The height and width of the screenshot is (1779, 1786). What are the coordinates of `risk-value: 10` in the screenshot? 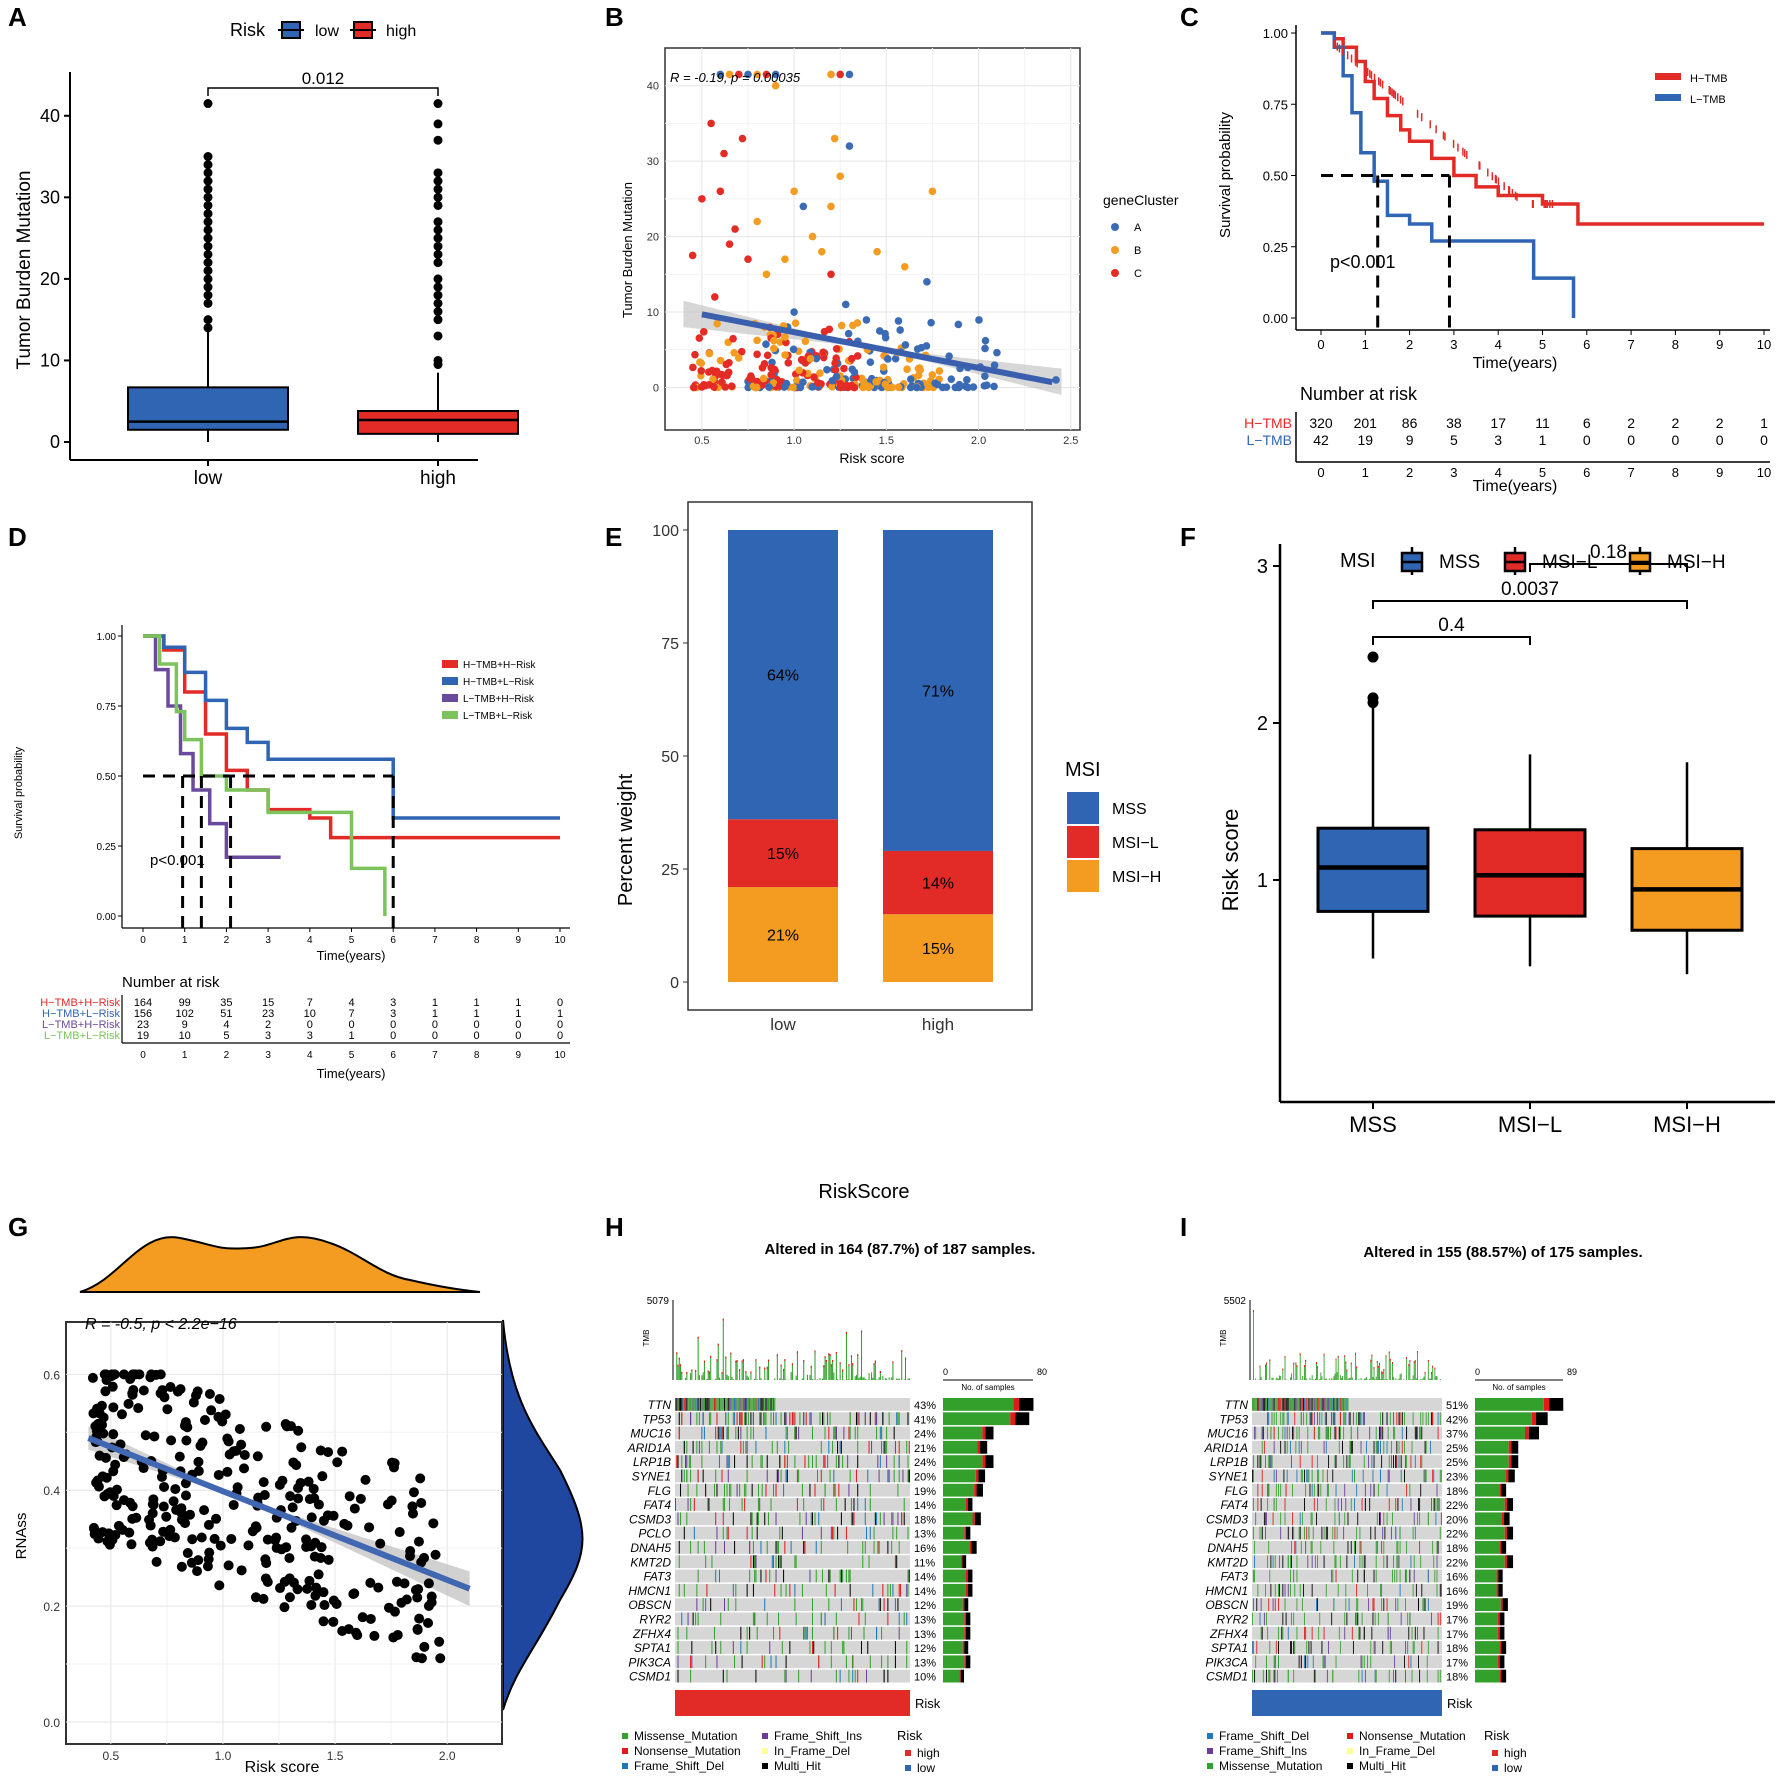 It's located at (310, 1014).